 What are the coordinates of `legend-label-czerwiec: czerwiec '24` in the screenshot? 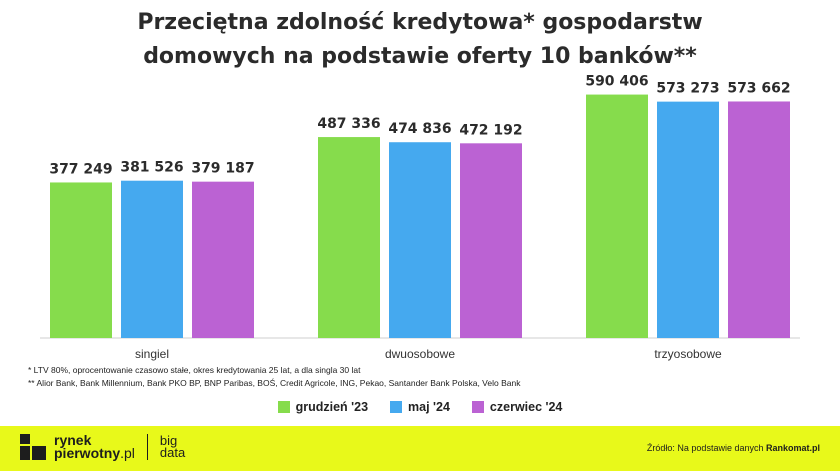 It's located at (526, 407).